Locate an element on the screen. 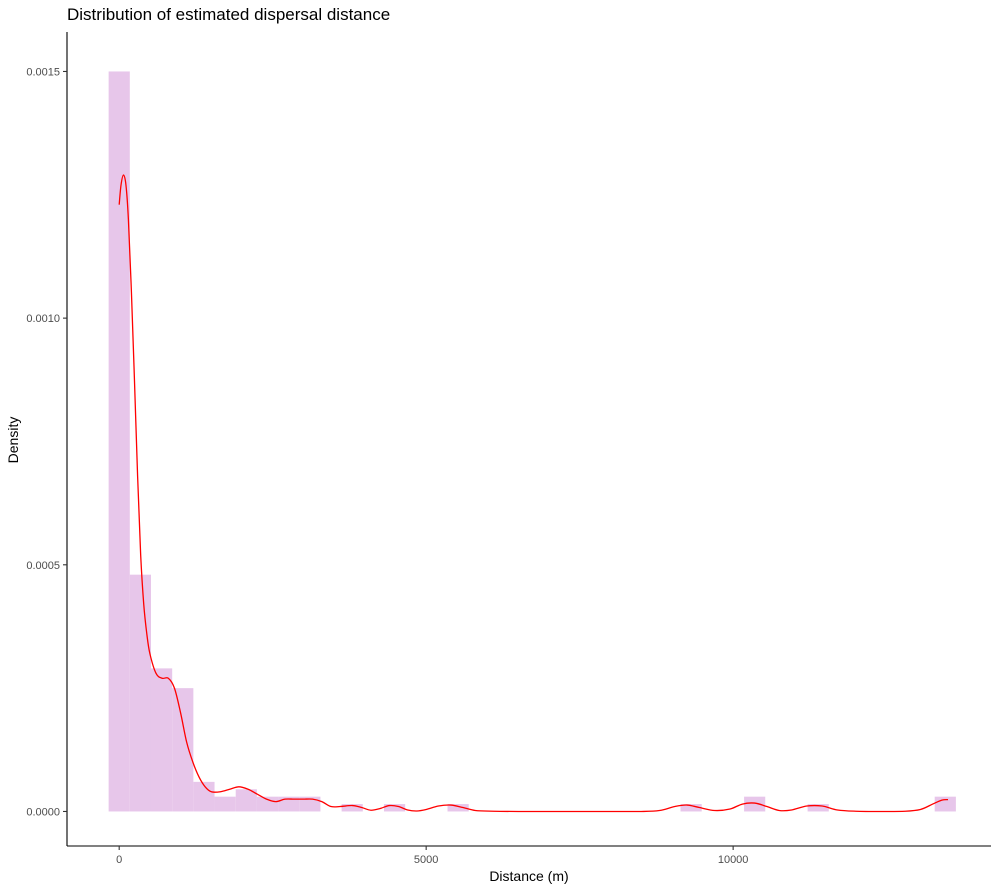  y-tick-label: 0.0010 is located at coordinates (43, 319).